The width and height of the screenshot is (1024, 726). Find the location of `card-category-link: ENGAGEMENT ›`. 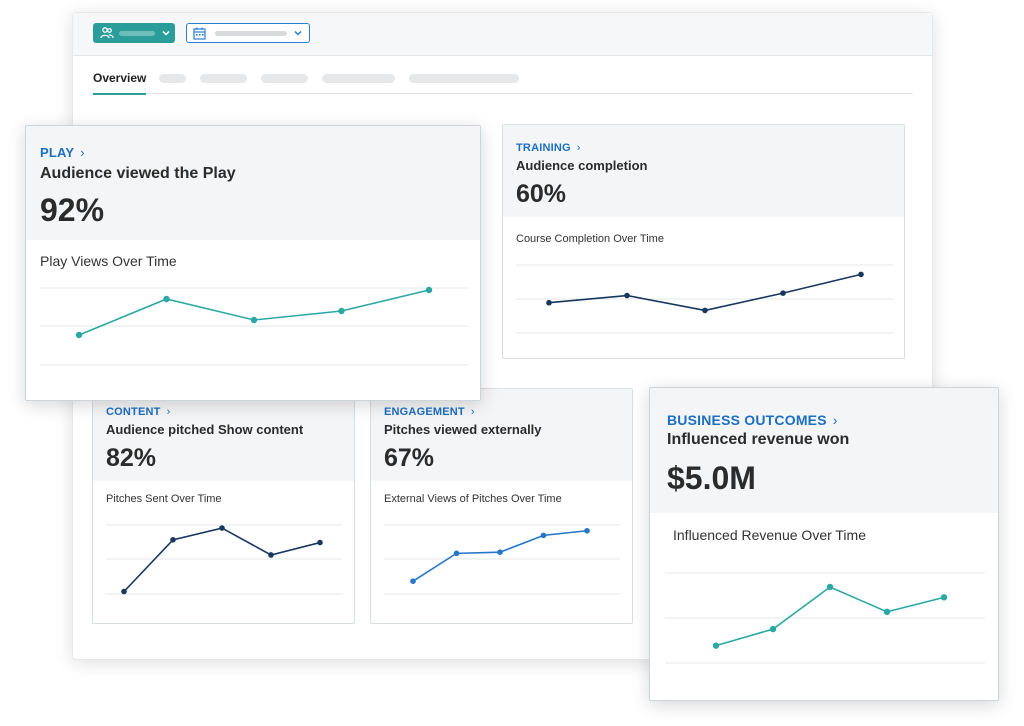

card-category-link: ENGAGEMENT › is located at coordinates (429, 412).